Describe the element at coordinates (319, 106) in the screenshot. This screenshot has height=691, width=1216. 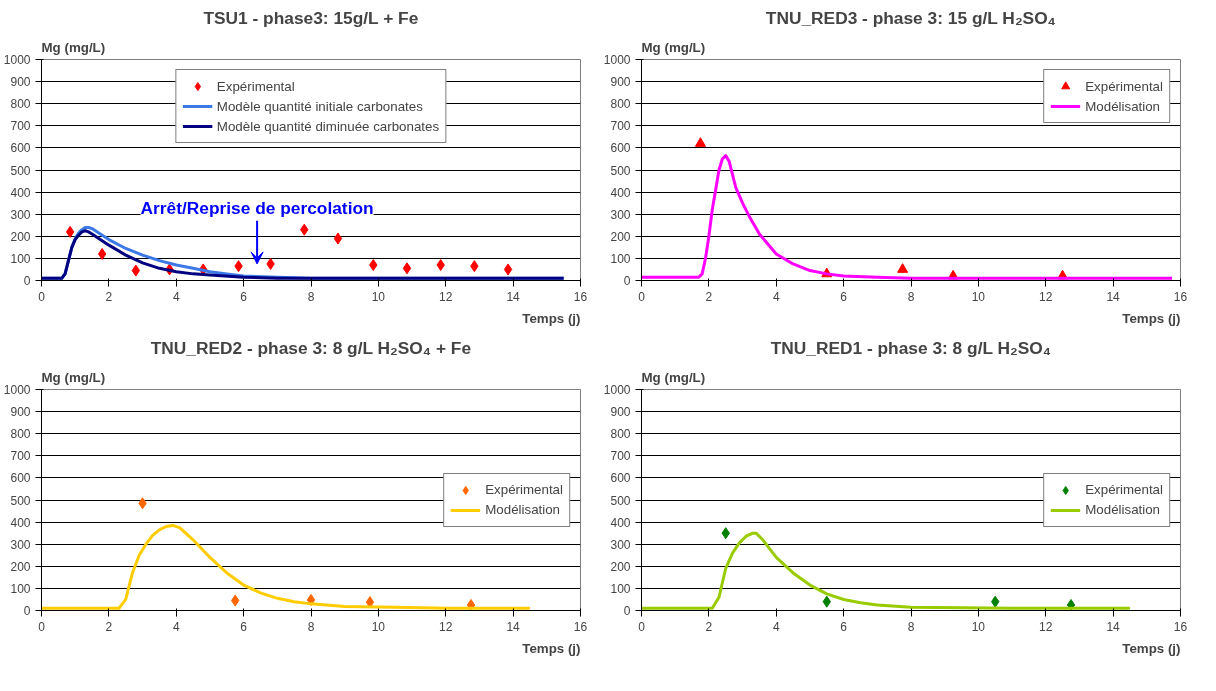
I see `legend-label: Modèle quantité initiale carbonates` at that location.